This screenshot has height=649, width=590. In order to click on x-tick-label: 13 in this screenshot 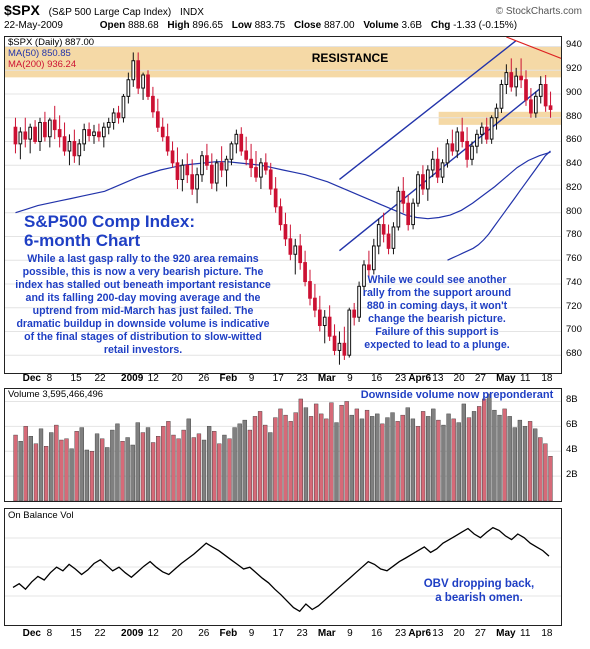, I will do `click(438, 633)`.